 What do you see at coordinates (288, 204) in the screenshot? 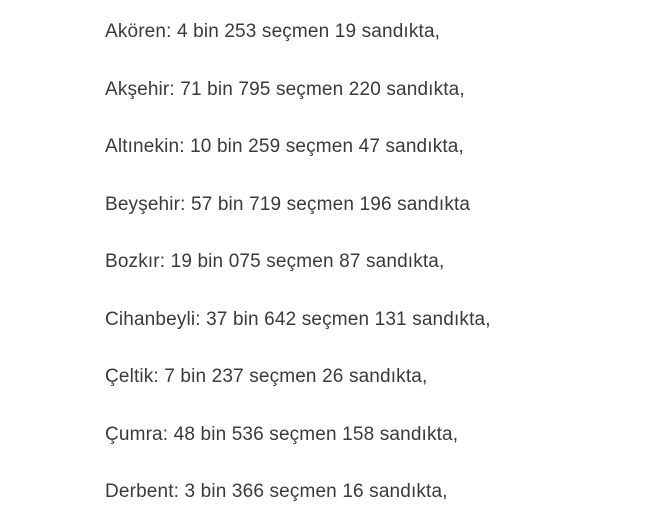
I see `district-line-beysehir: Beyşehir: 57 bin 719 seçmen 196 sandıkta` at bounding box center [288, 204].